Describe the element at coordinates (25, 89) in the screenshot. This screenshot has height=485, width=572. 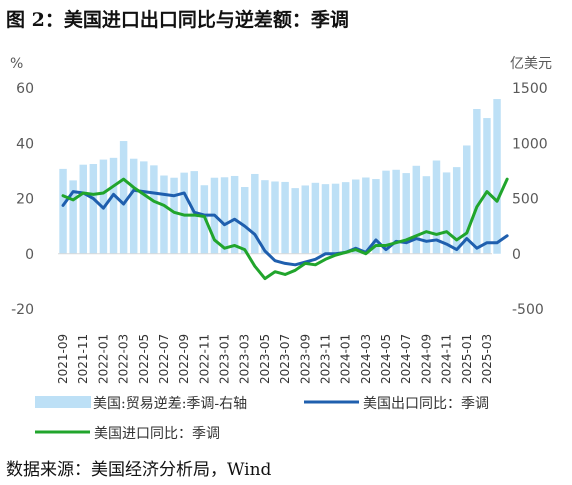
I see `left-tick-label: 60` at that location.